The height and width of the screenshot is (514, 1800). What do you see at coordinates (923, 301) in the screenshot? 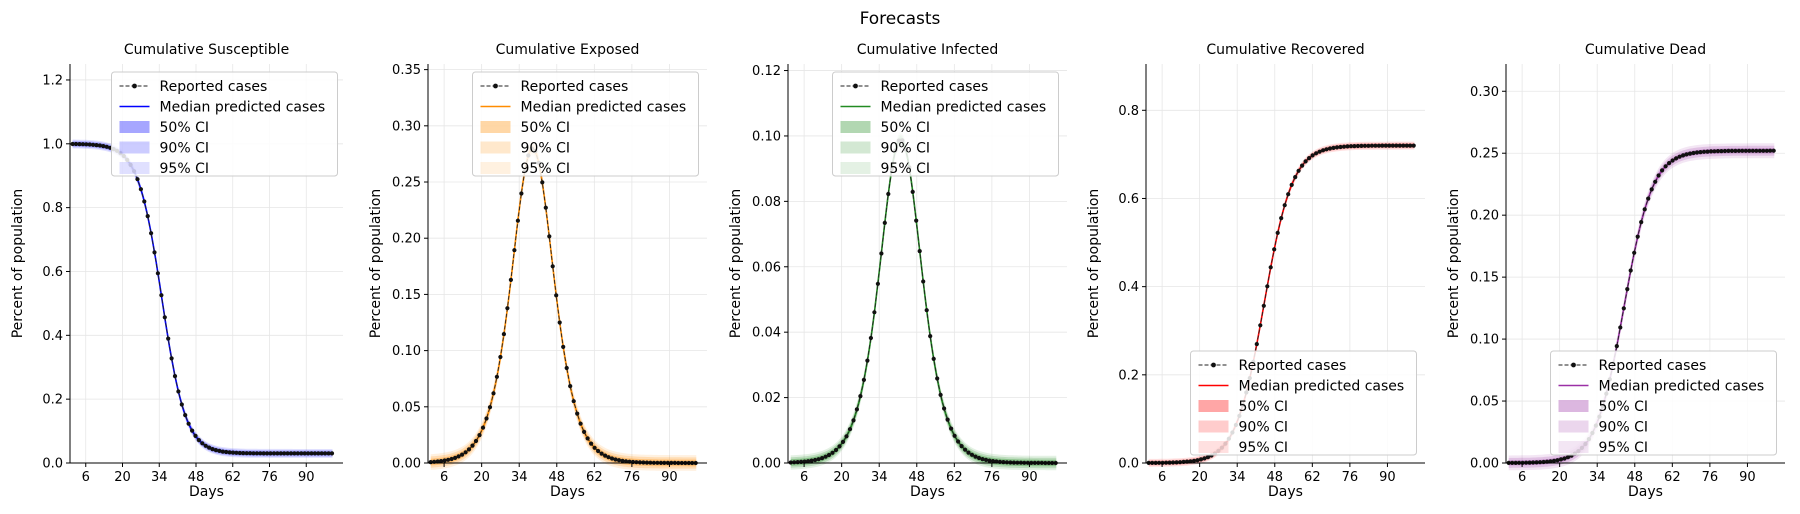
I see `ci95-band` at bounding box center [923, 301].